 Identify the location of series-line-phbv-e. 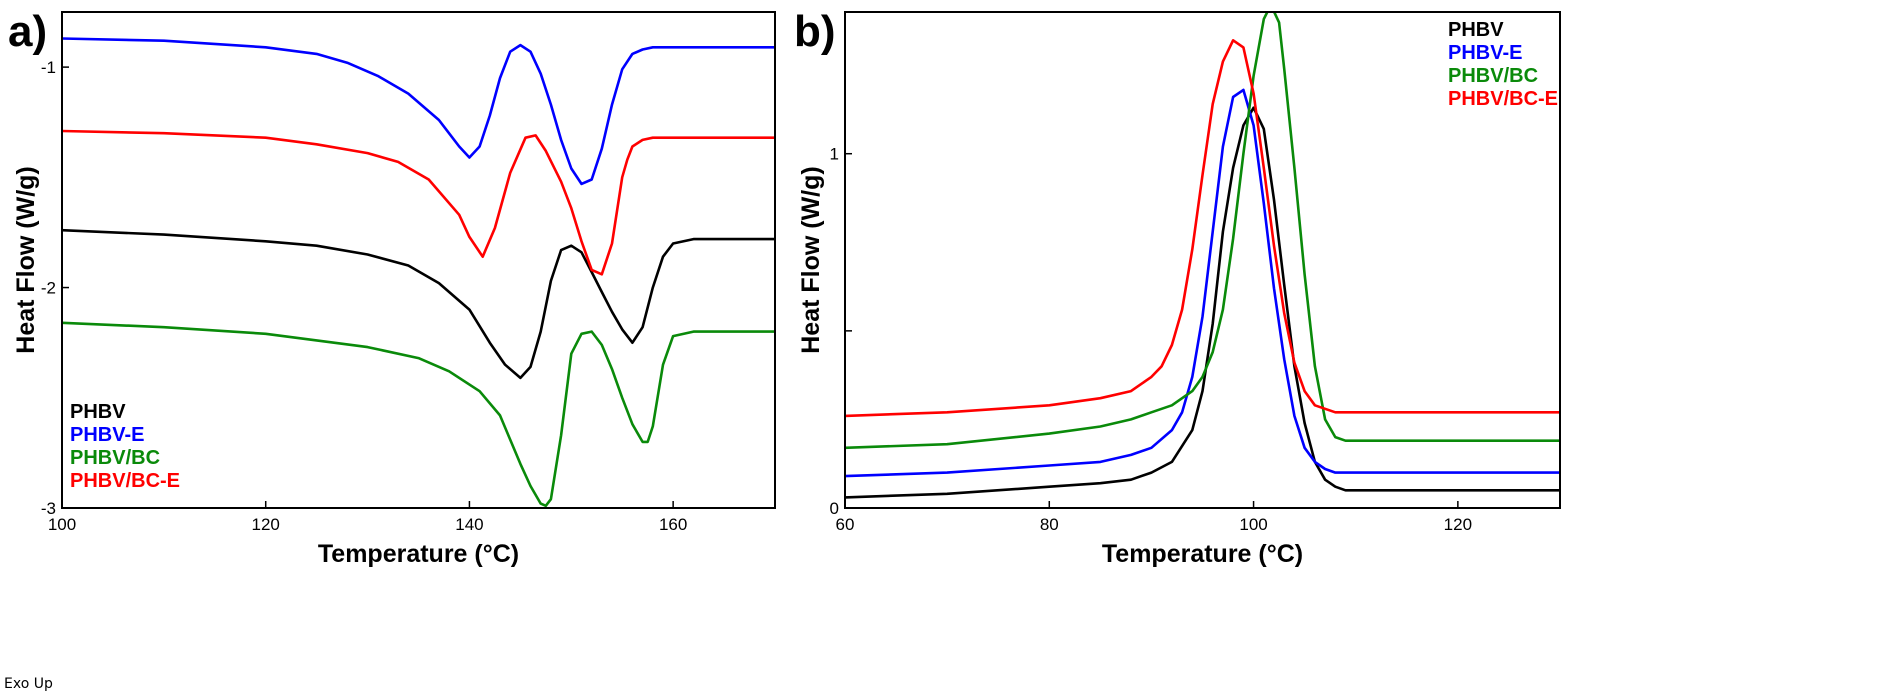
(418, 111).